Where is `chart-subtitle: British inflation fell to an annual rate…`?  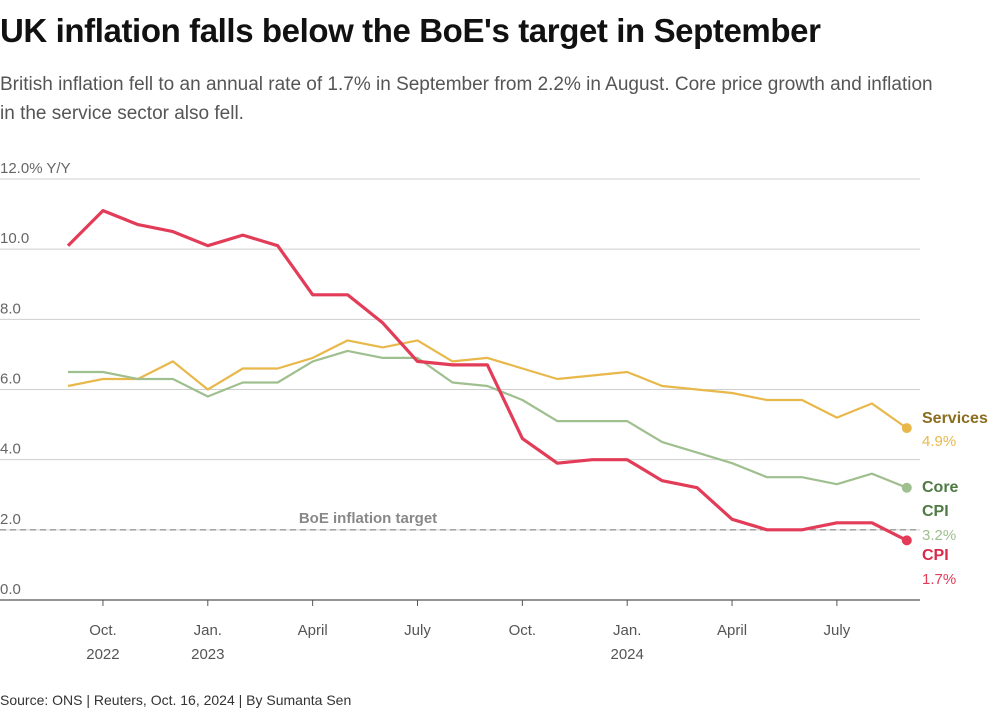 chart-subtitle: British inflation fell to an annual rate… is located at coordinates (466, 99).